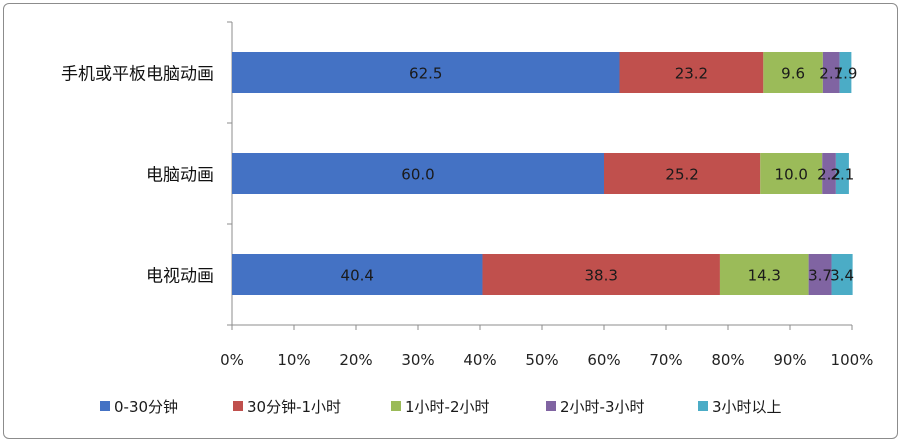  Describe the element at coordinates (355, 360) in the screenshot. I see `x-tick-label: 20%` at that location.